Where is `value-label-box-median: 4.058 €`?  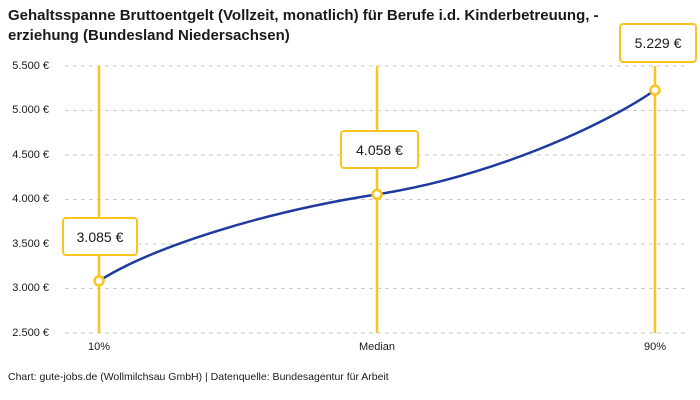
value-label-box-median: 4.058 € is located at coordinates (379, 149).